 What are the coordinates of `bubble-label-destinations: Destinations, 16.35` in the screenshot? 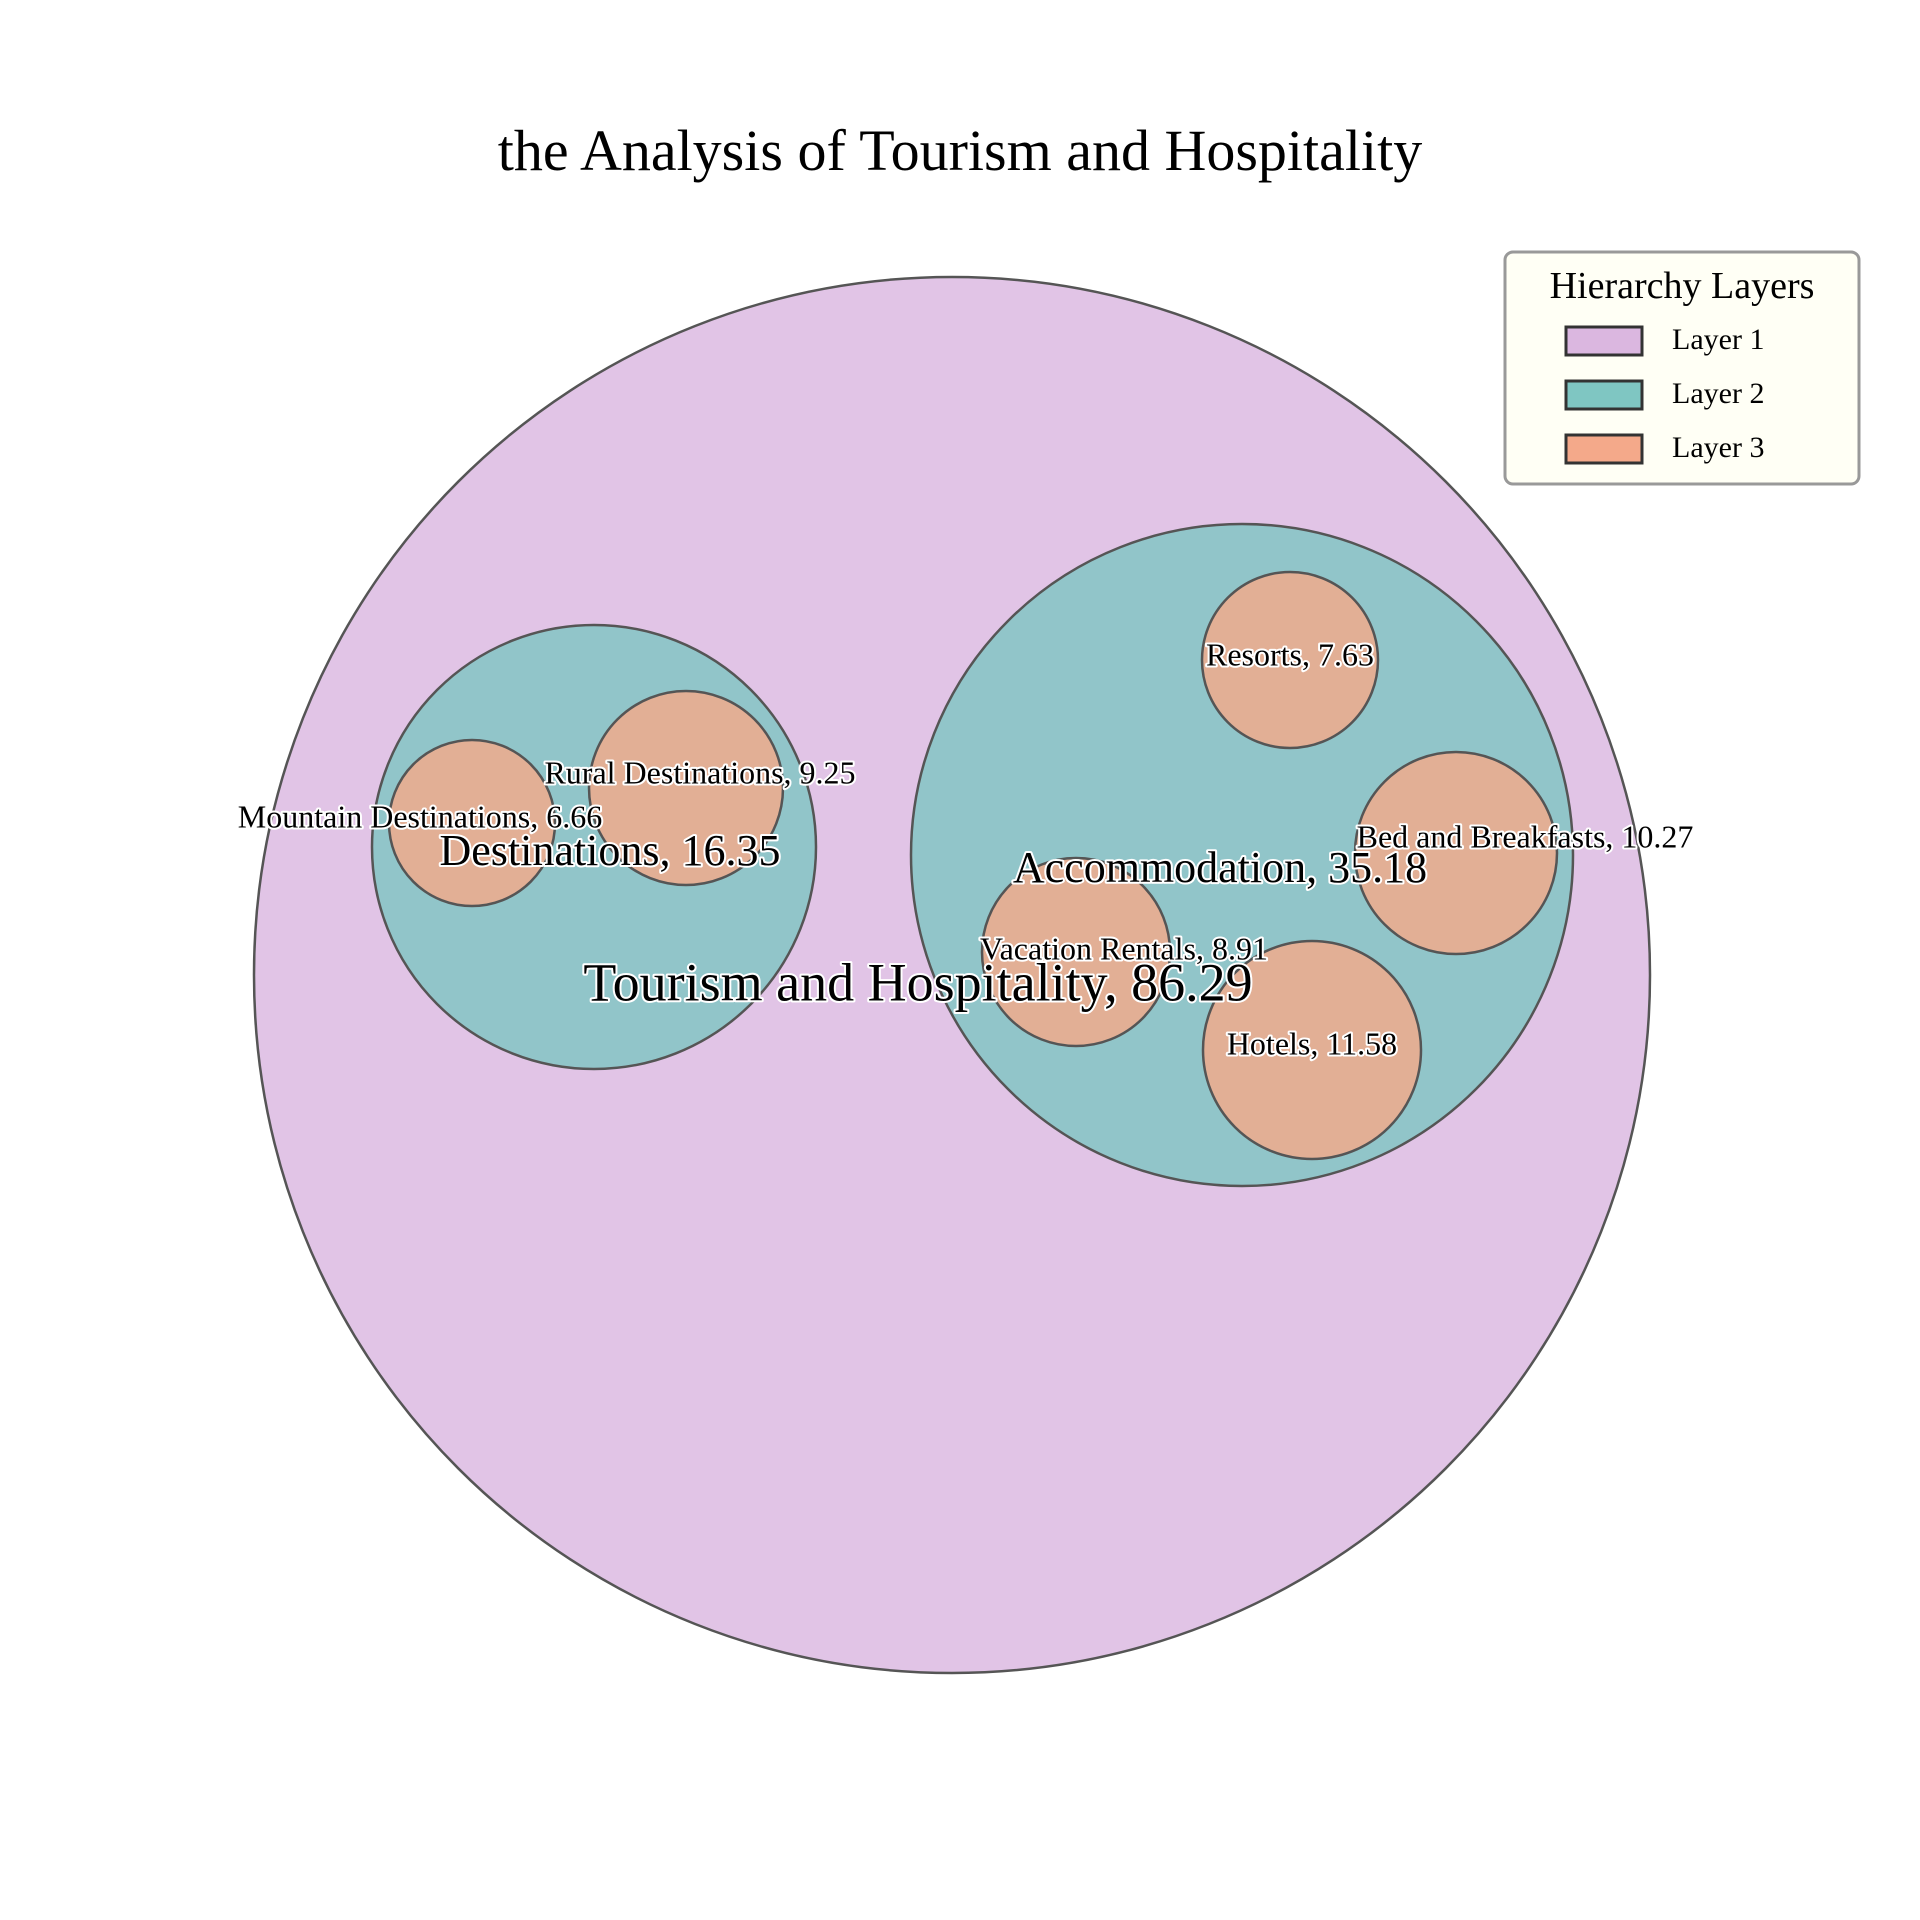 It's located at (610, 850).